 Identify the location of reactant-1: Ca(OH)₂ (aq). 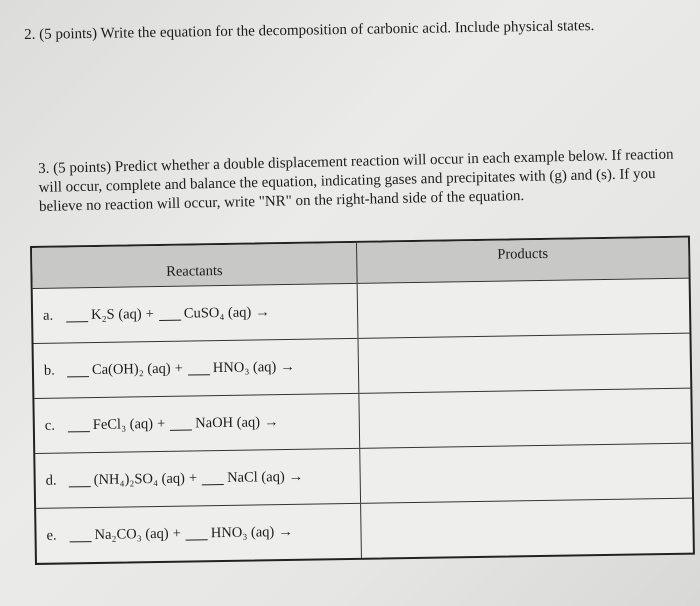
(131, 369).